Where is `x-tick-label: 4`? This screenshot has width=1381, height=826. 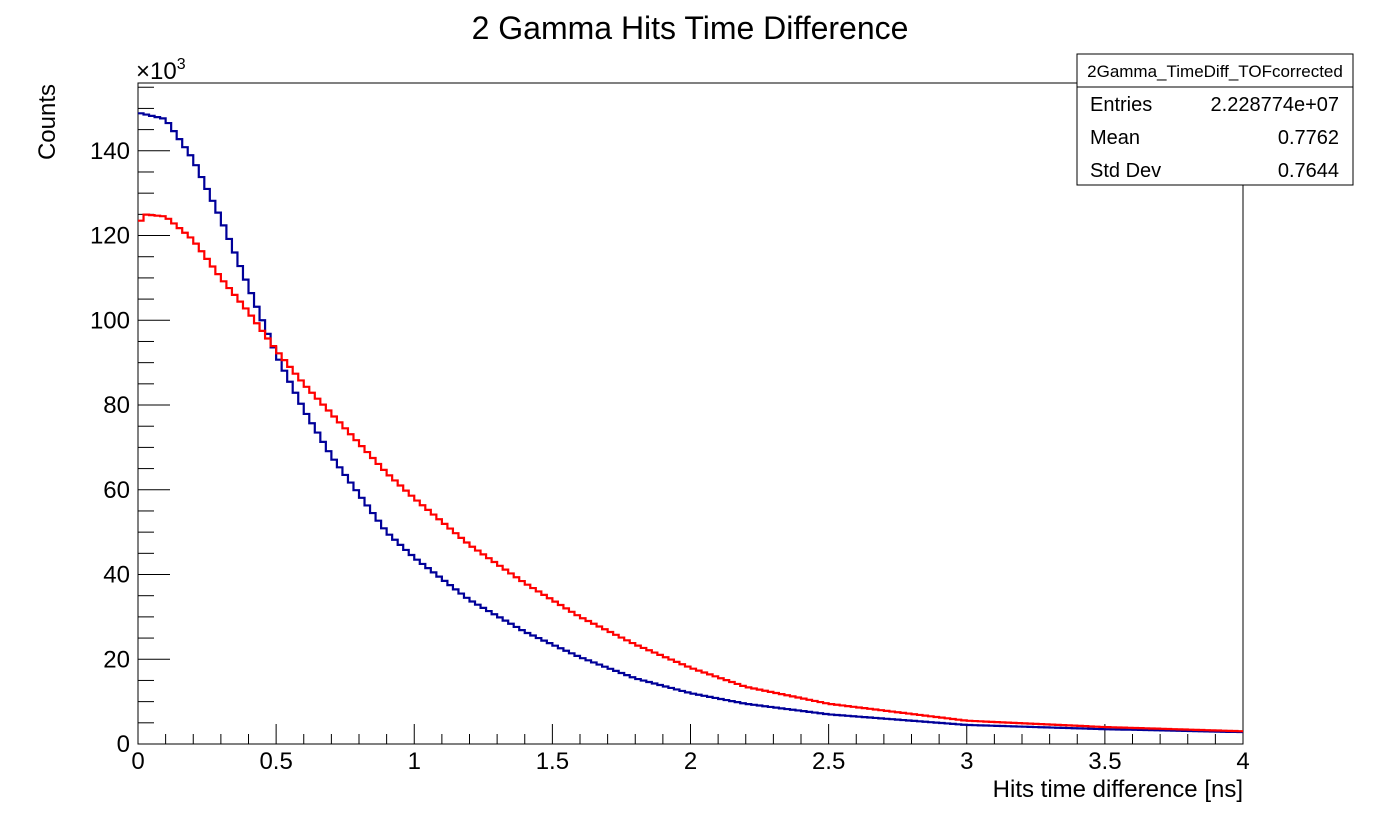 x-tick-label: 4 is located at coordinates (1242, 761).